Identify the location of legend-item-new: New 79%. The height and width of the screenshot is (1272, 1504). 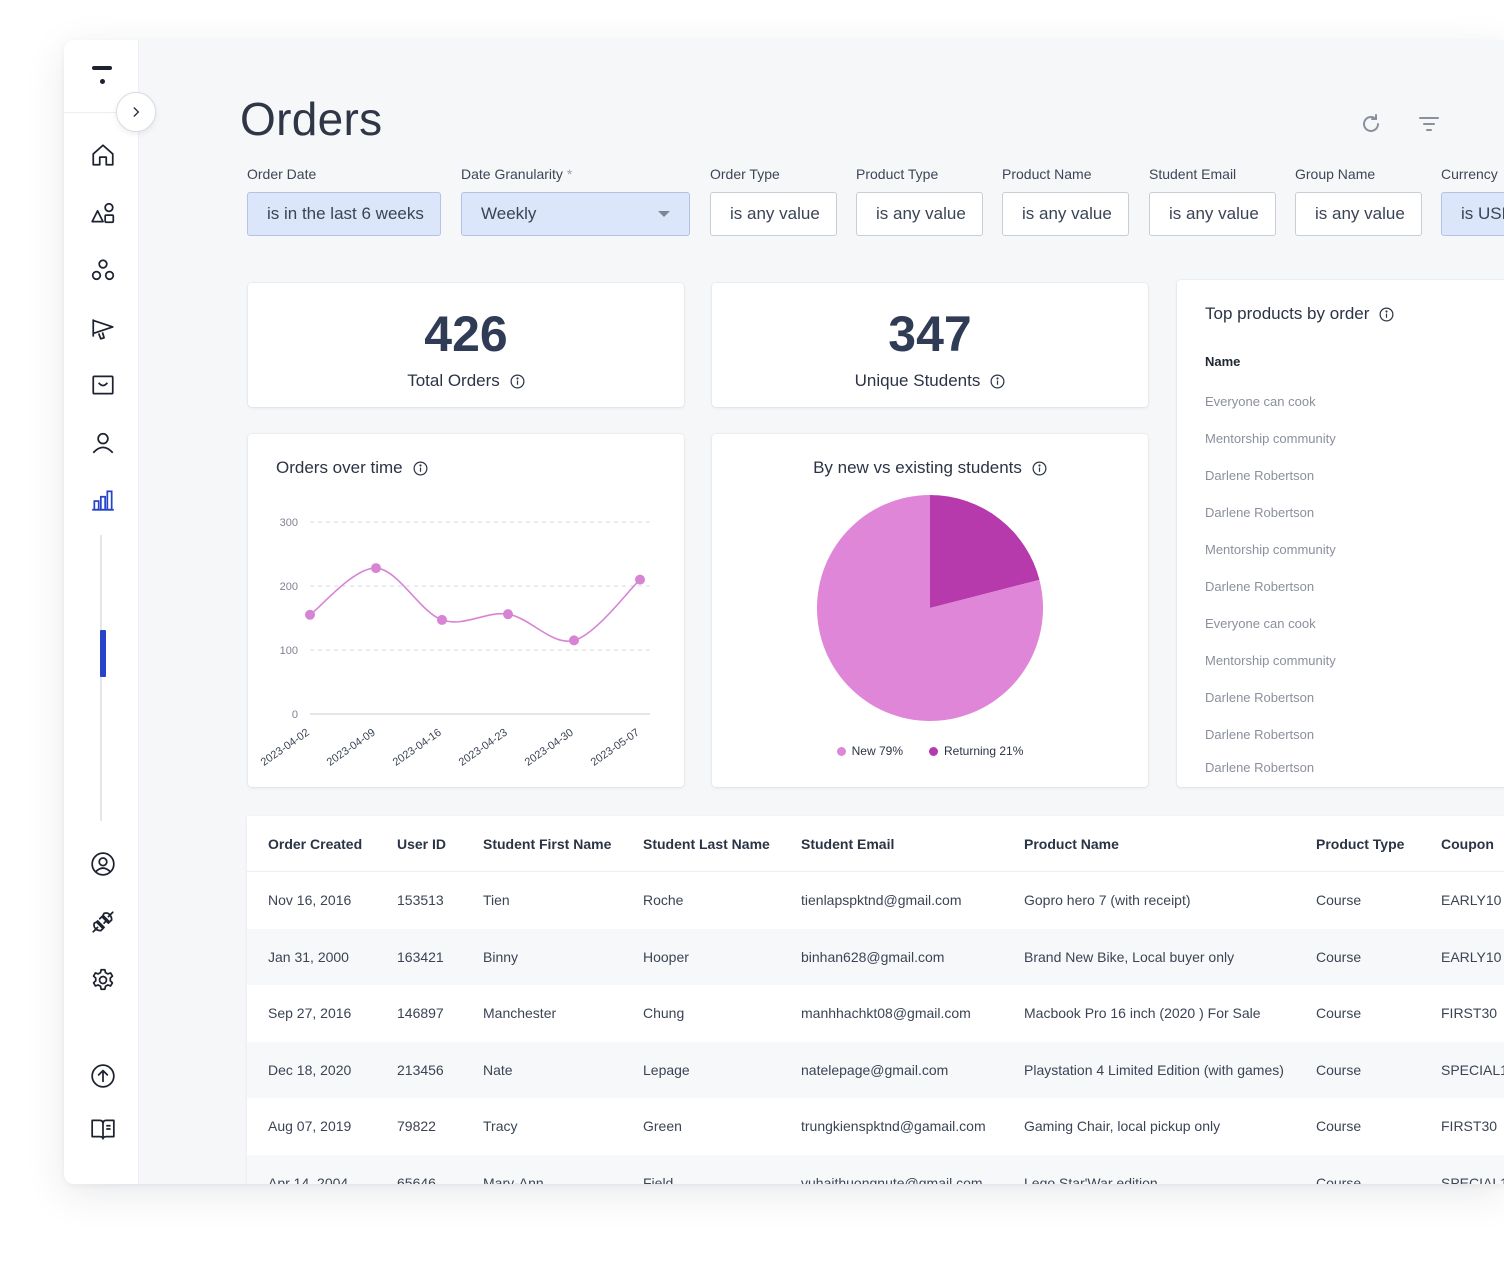
(869, 751).